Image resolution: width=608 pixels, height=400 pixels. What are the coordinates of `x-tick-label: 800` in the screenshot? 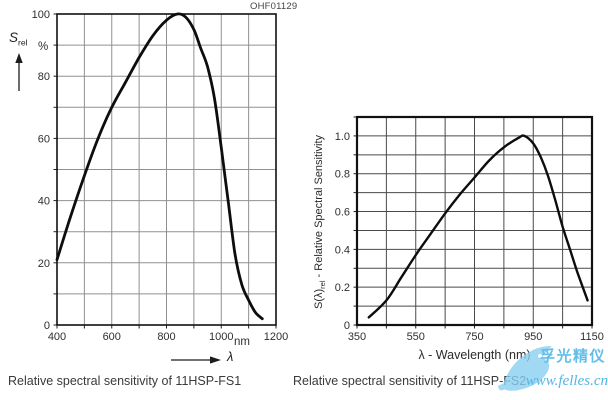 It's located at (166, 337).